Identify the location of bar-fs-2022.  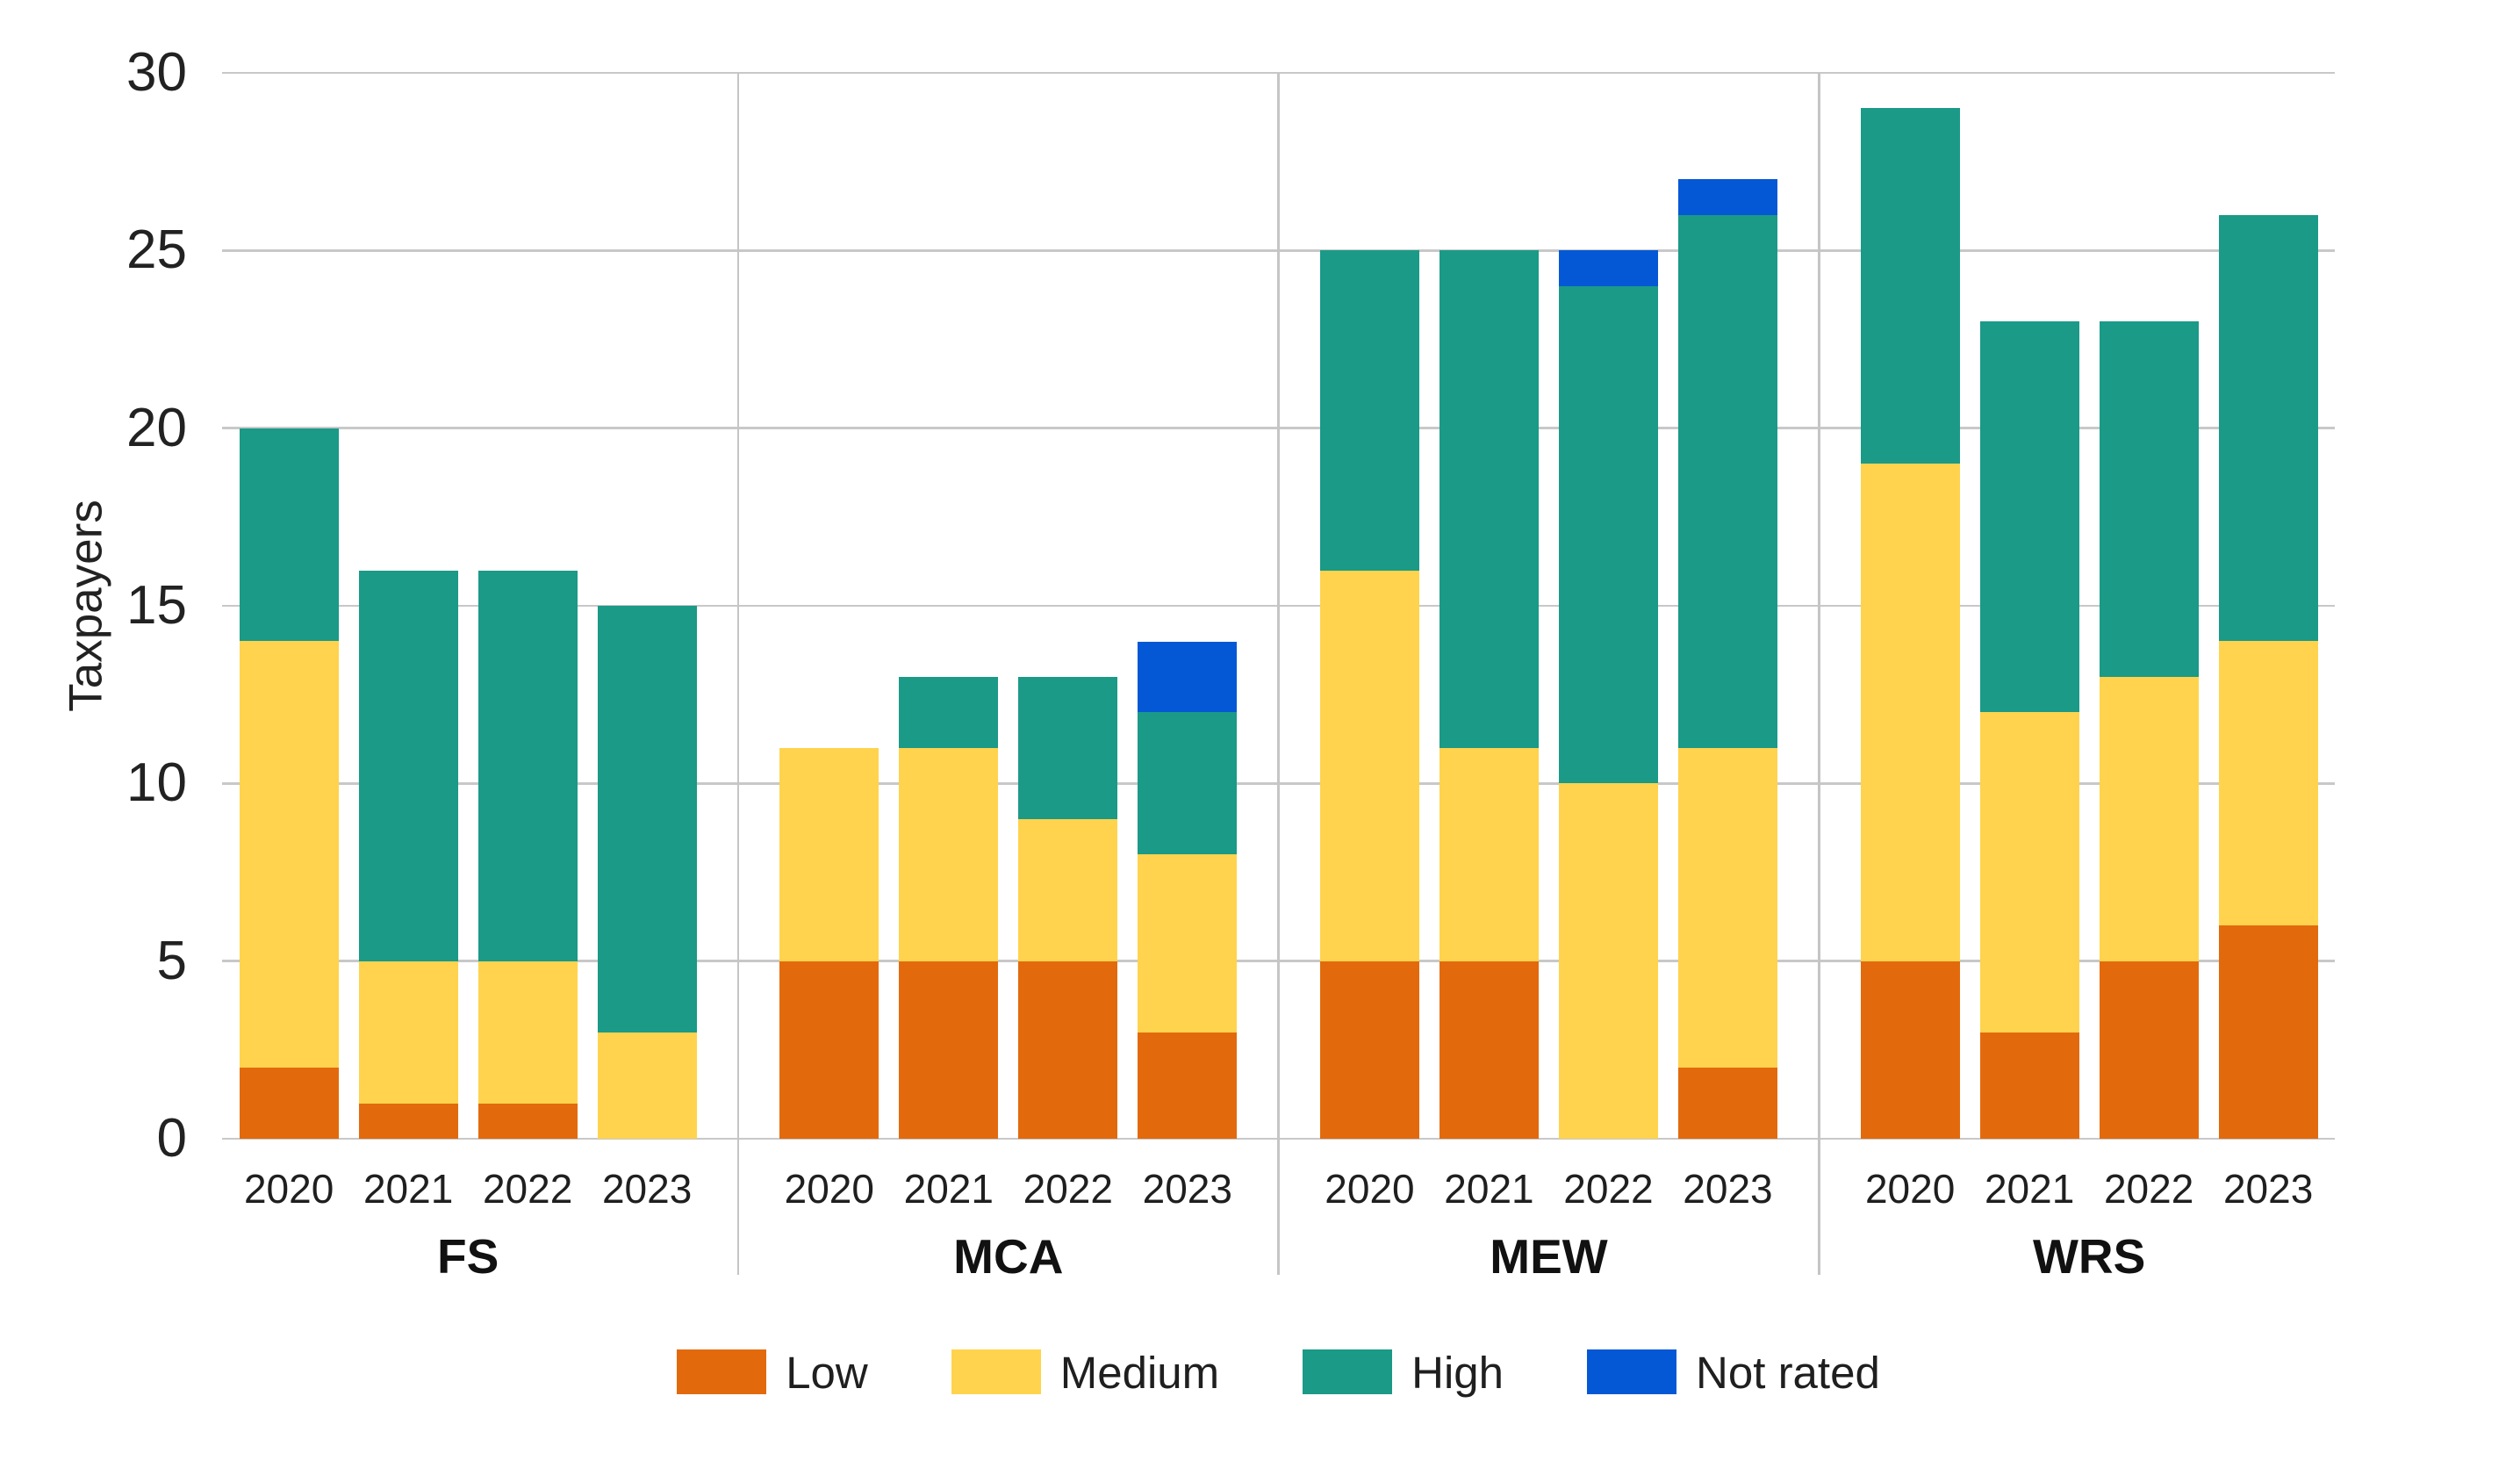
(527, 854).